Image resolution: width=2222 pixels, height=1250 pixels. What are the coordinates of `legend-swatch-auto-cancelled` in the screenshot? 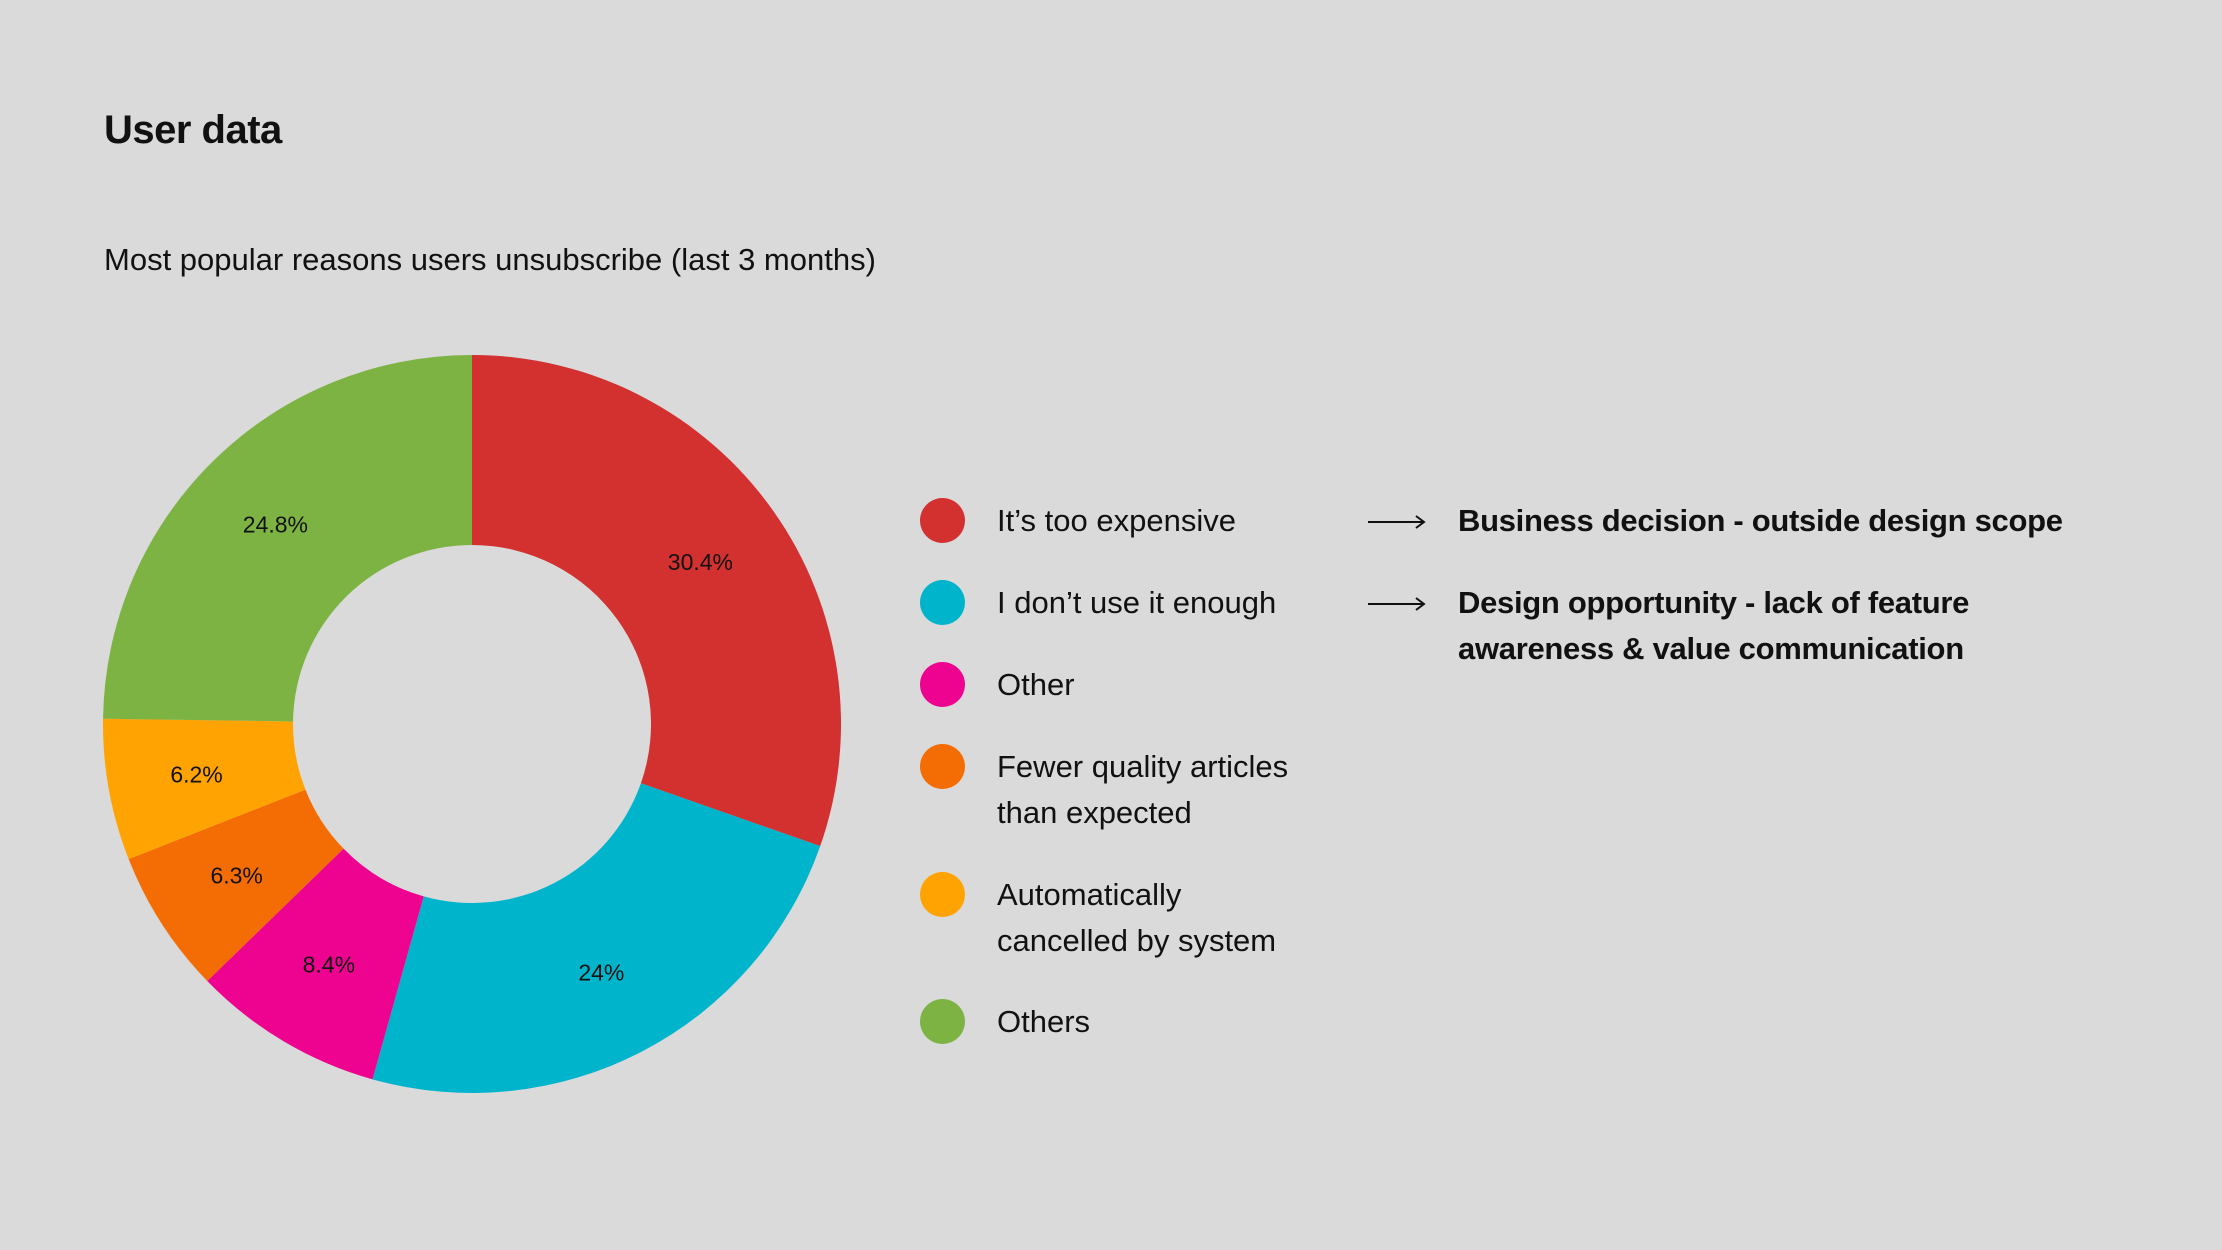 It's located at (942, 894).